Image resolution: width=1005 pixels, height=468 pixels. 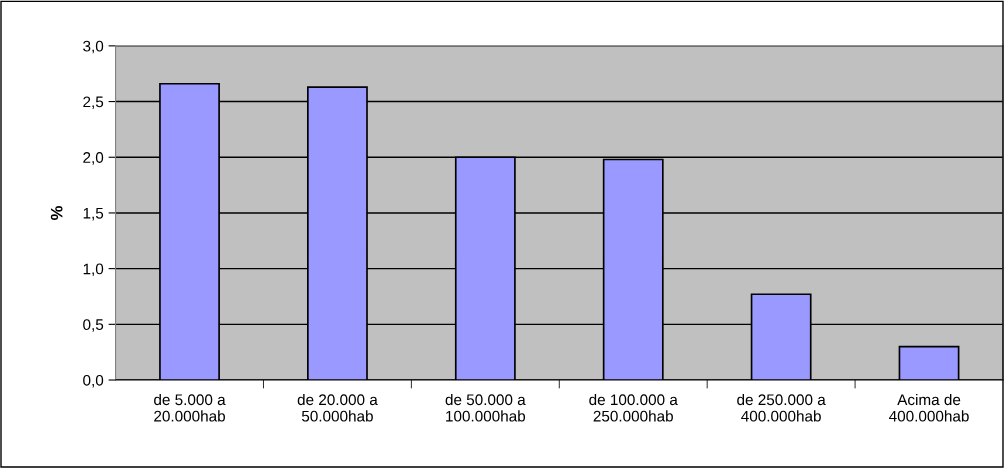 What do you see at coordinates (93, 270) in the screenshot?
I see `y-tick-label: 1,0` at bounding box center [93, 270].